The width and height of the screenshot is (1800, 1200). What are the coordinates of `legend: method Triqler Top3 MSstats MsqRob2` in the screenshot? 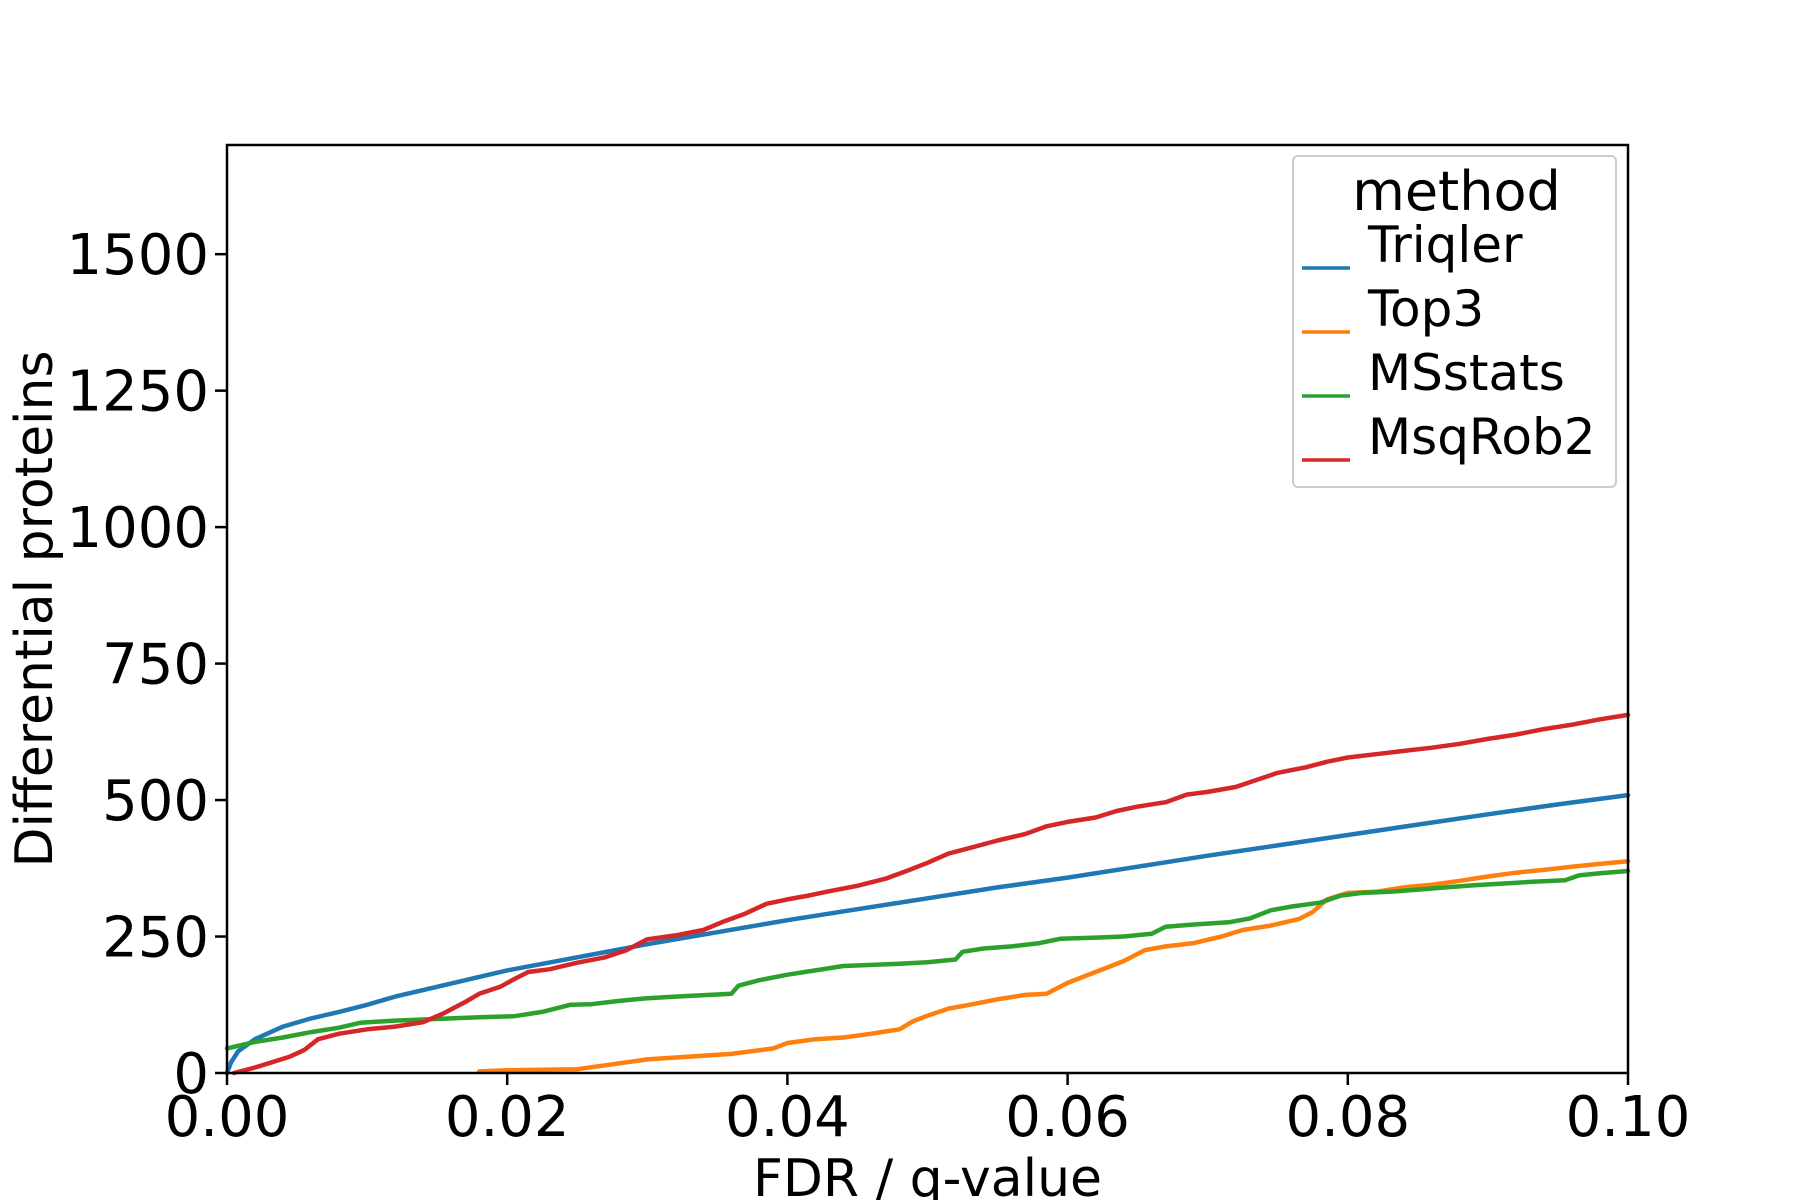 It's located at (1454, 321).